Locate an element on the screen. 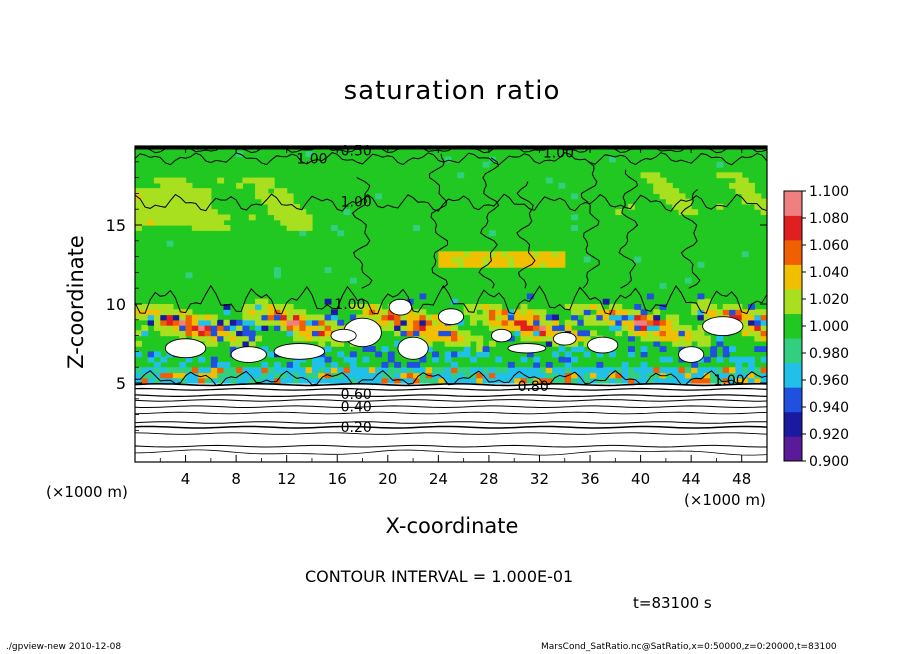  colorbar-label: 0.900 is located at coordinates (829, 462).